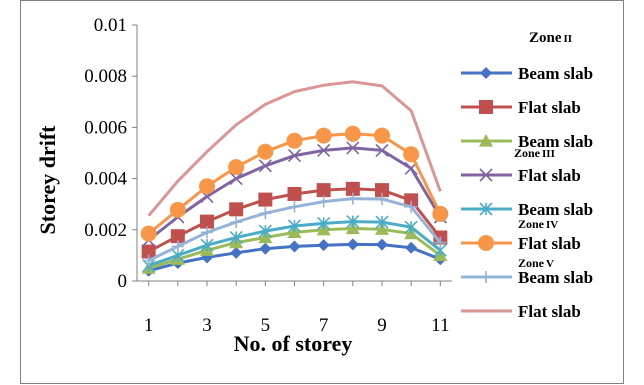 This screenshot has height=385, width=644. What do you see at coordinates (538, 224) in the screenshot?
I see `zone-label: Zone IV` at bounding box center [538, 224].